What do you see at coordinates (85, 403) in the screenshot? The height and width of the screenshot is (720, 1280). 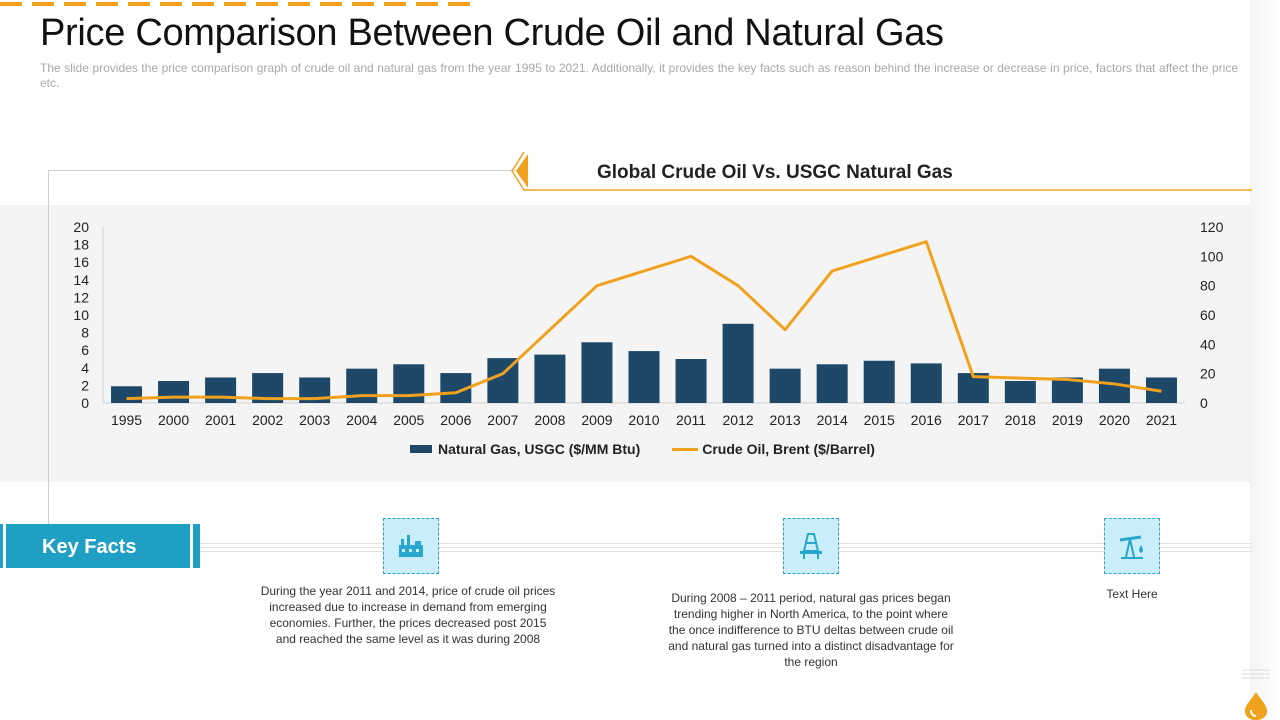 I see `y-left-tick-label: 0` at bounding box center [85, 403].